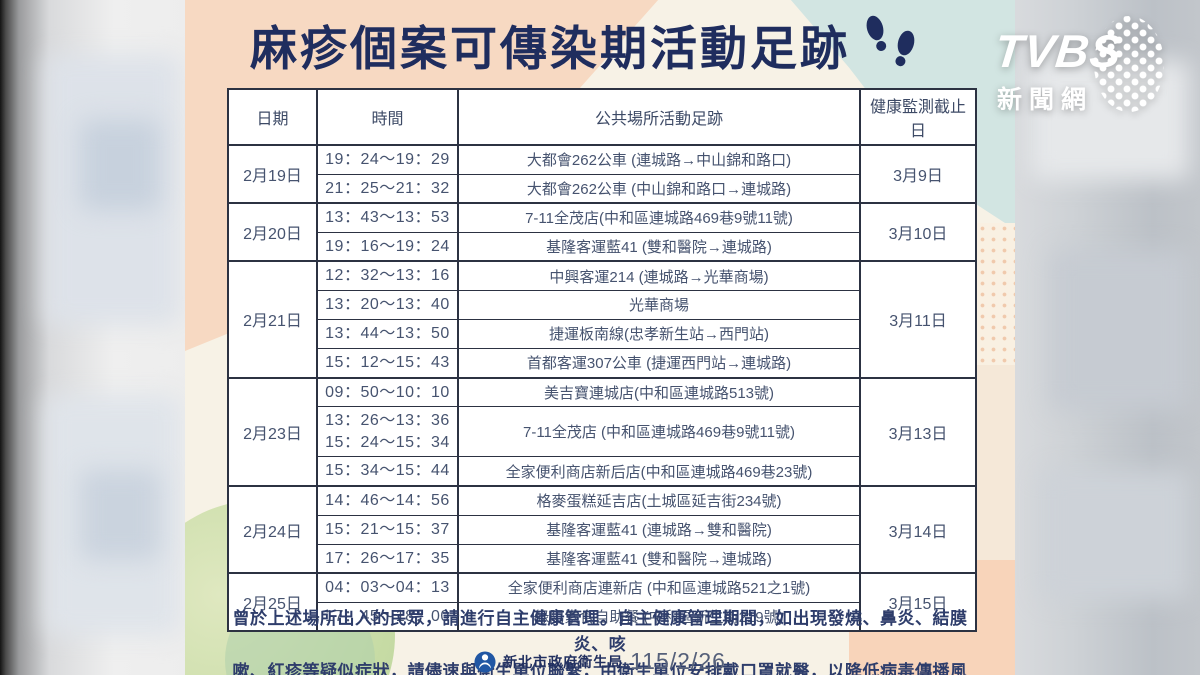 The height and width of the screenshot is (675, 1200). I want to click on time-cell: 15：21～15：37, so click(387, 529).